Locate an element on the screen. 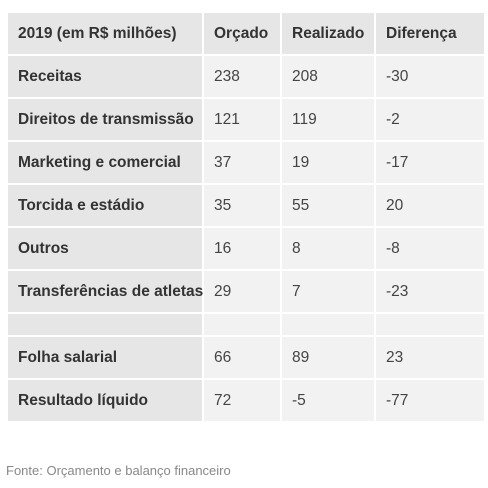 The image size is (488, 488). cell-orcado: 37 is located at coordinates (242, 162).